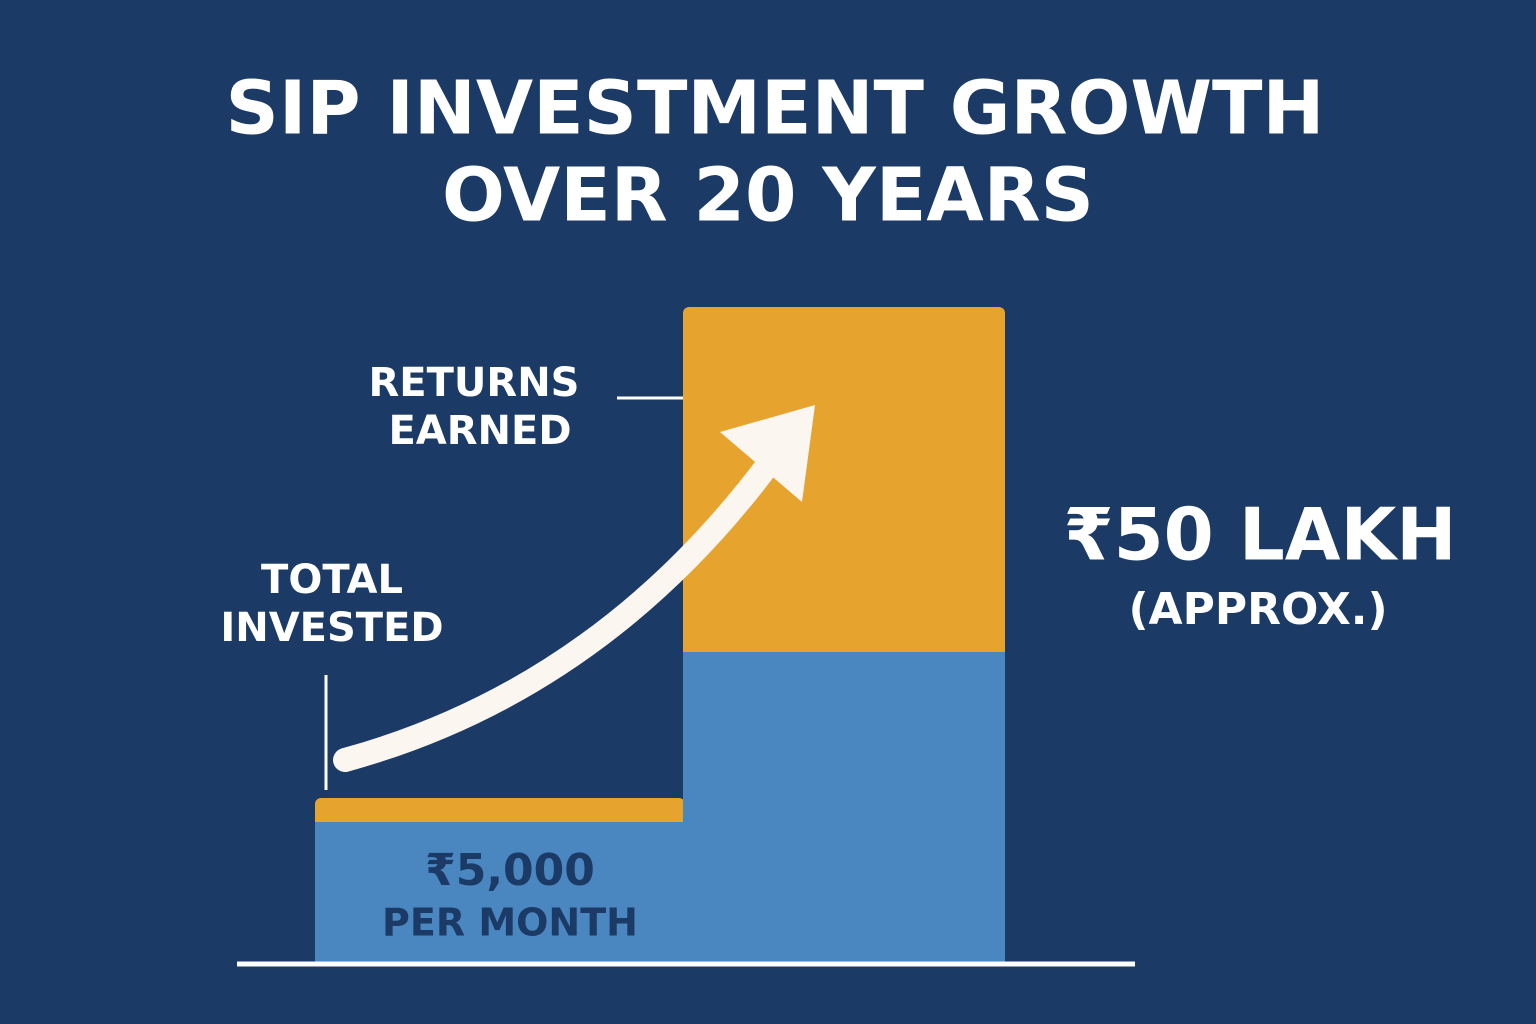 Image resolution: width=1536 pixels, height=1024 pixels. Describe the element at coordinates (331, 628) in the screenshot. I see `invested-label: INVESTED` at that location.